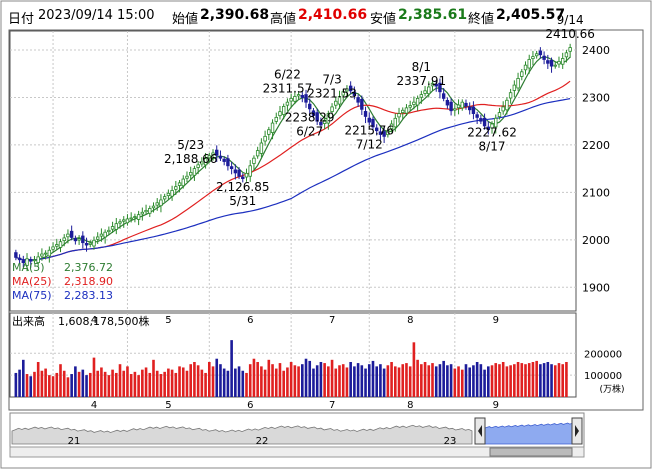 The image size is (653, 470). Describe the element at coordinates (570, 20) in the screenshot. I see `annotation-date: 9/14` at that location.